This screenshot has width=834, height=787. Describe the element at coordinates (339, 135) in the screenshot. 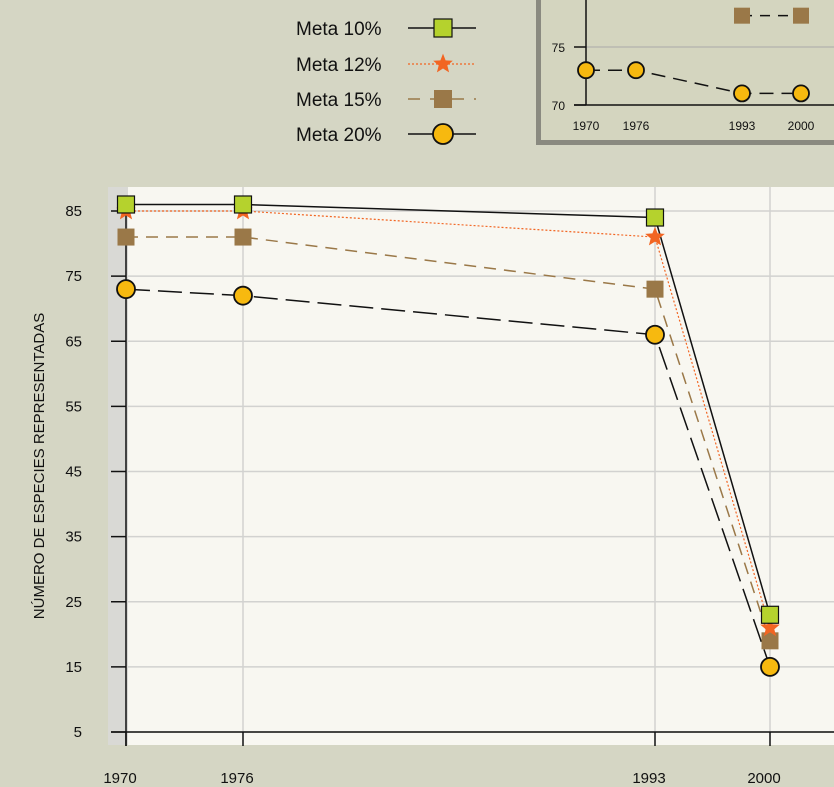

I see `legend-label: Meta 20%` at that location.